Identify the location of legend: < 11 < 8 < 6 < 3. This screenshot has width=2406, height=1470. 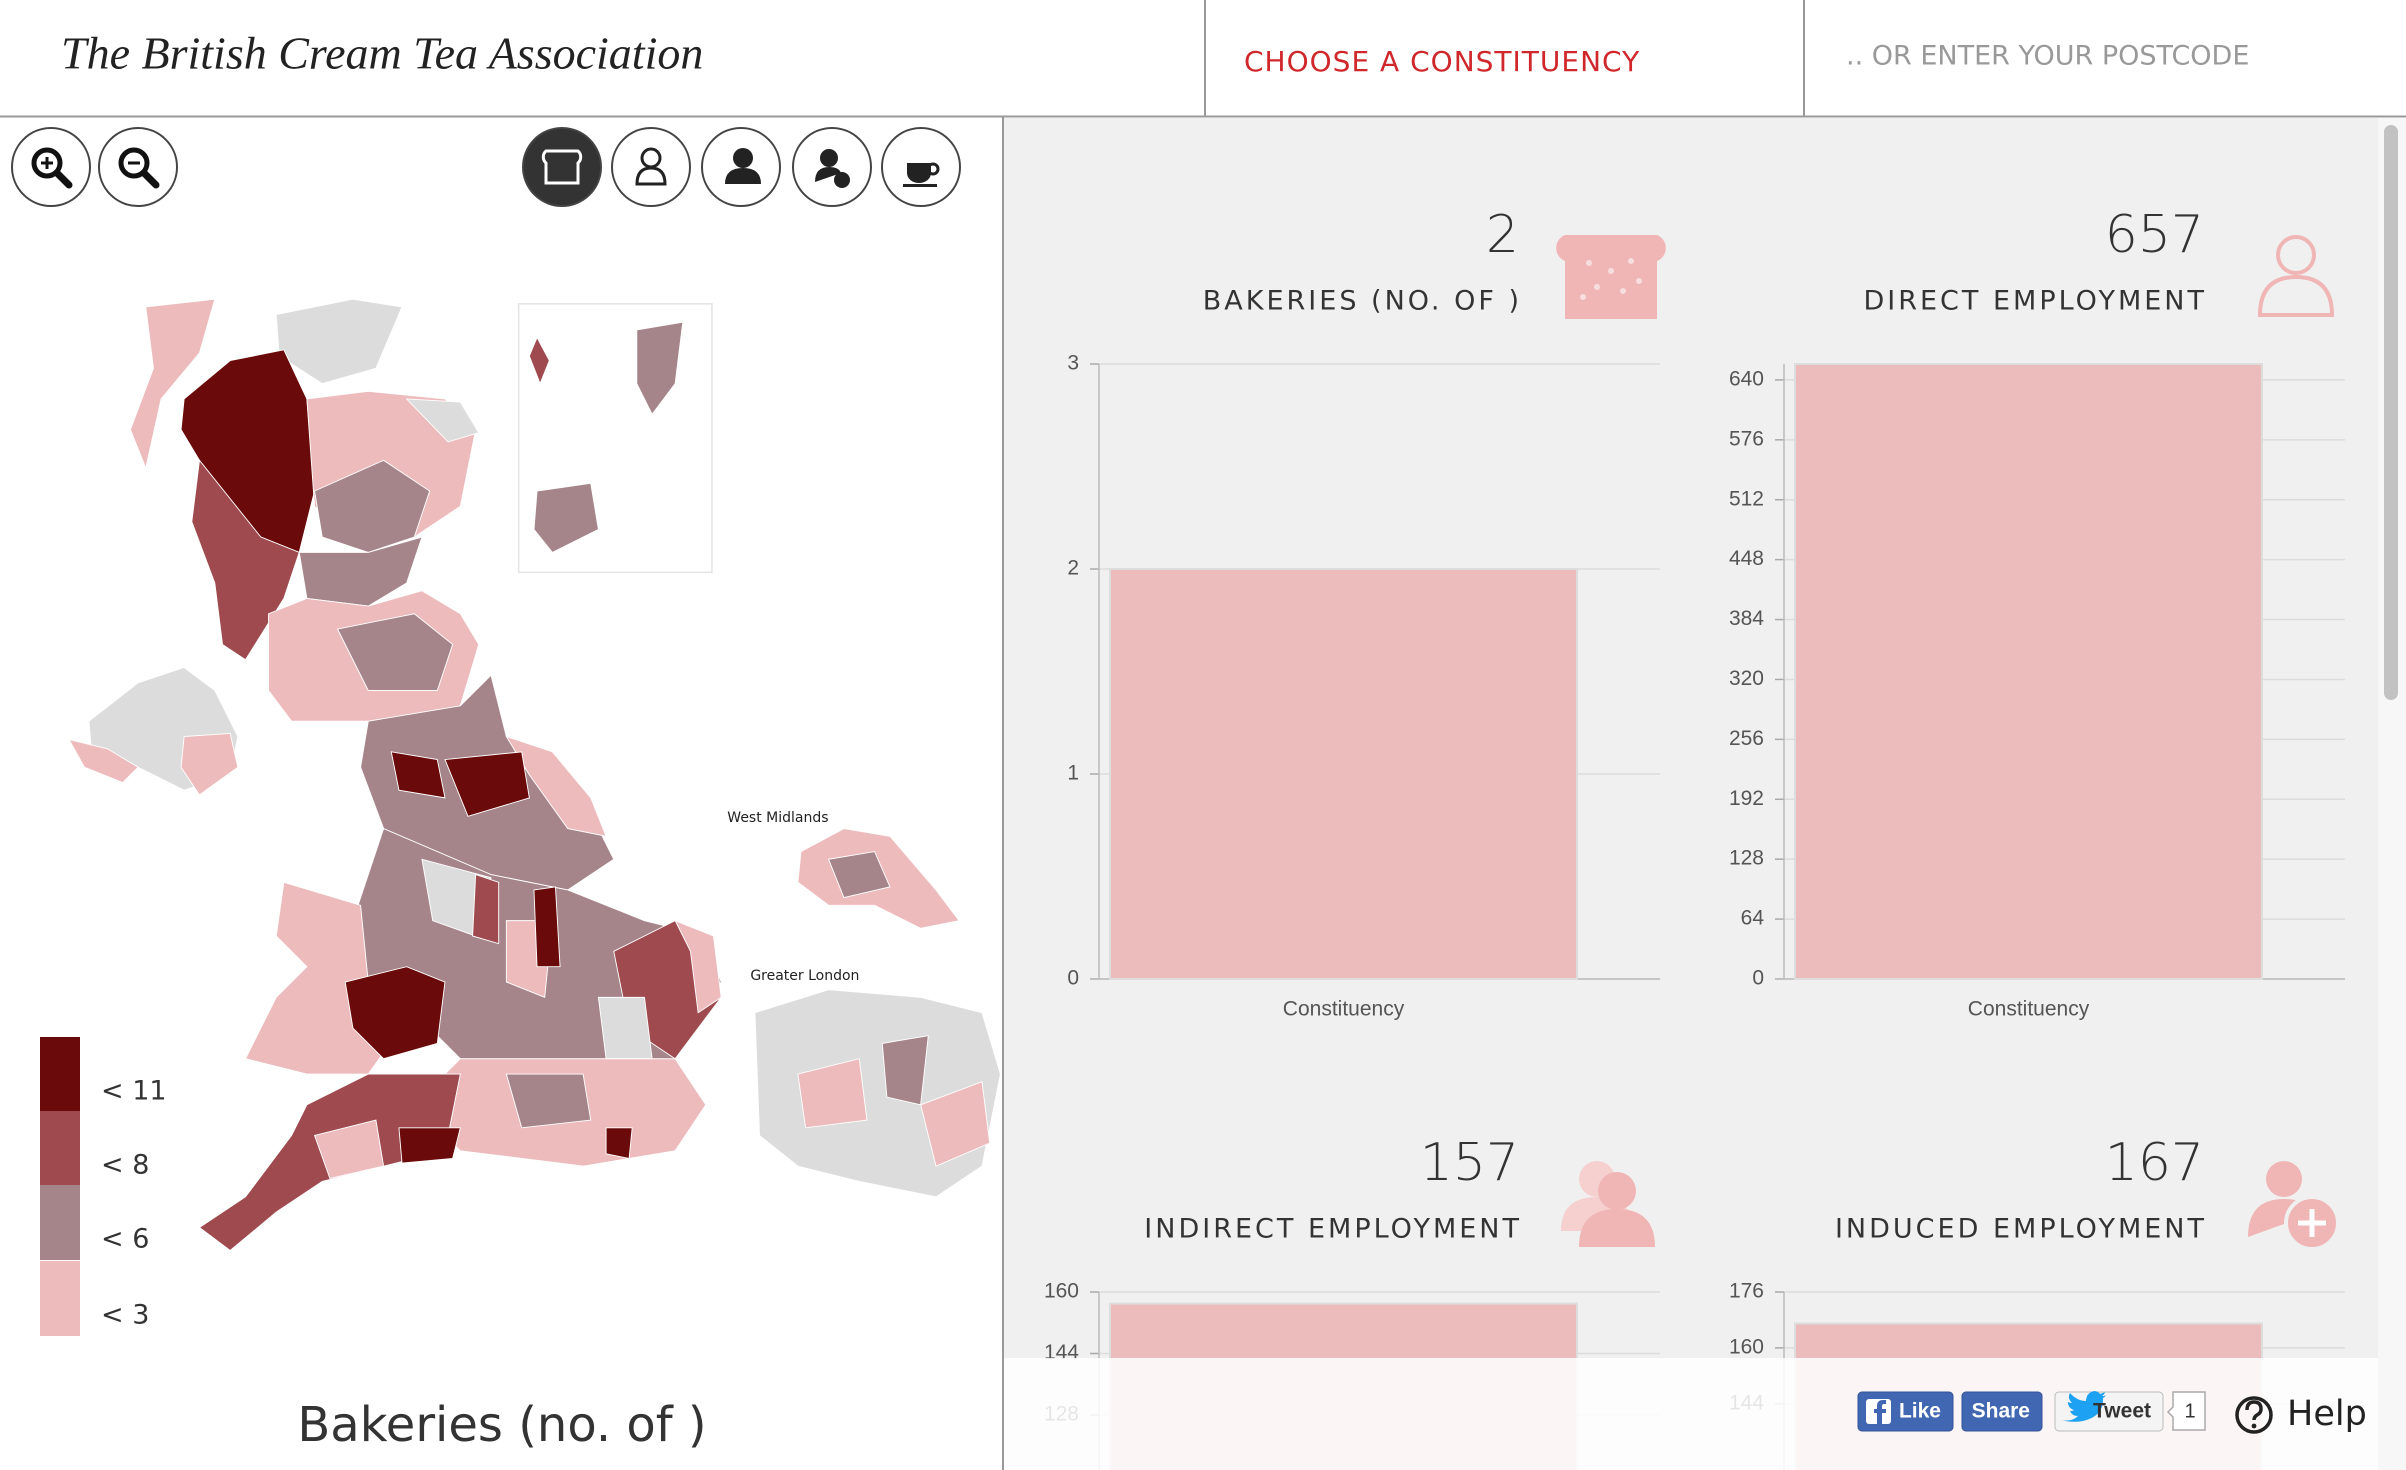
(103, 1186).